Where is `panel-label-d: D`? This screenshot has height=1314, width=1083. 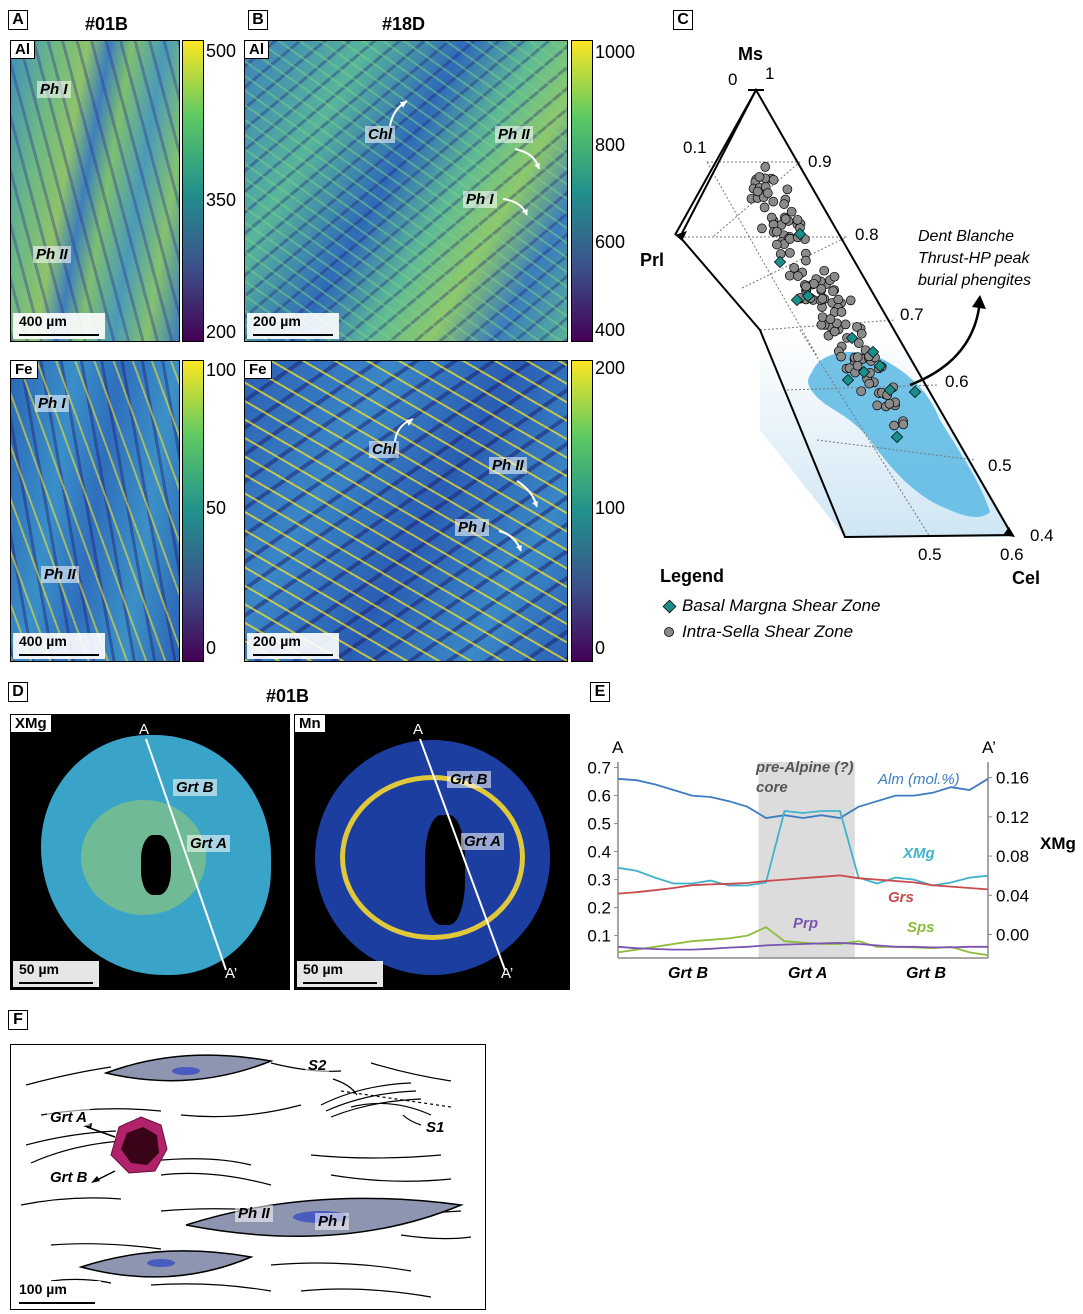 panel-label-d: D is located at coordinates (18, 692).